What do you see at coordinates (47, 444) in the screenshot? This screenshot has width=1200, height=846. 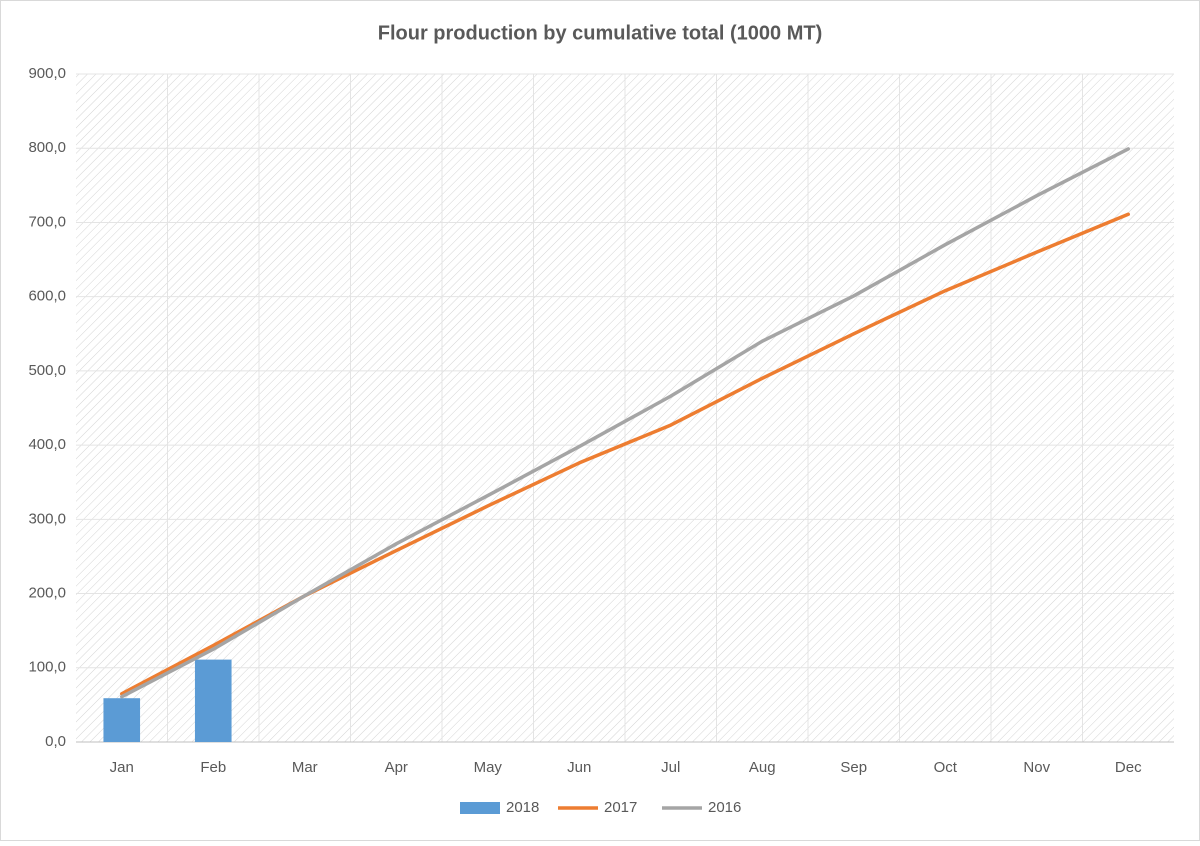 I see `y-tick-label: 400,0` at bounding box center [47, 444].